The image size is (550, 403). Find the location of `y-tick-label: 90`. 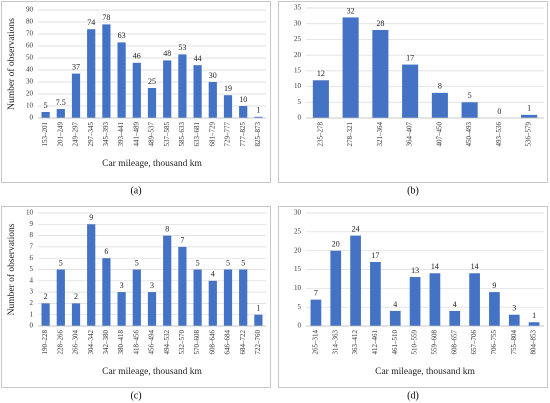

y-tick-label: 90 is located at coordinates (30, 10).